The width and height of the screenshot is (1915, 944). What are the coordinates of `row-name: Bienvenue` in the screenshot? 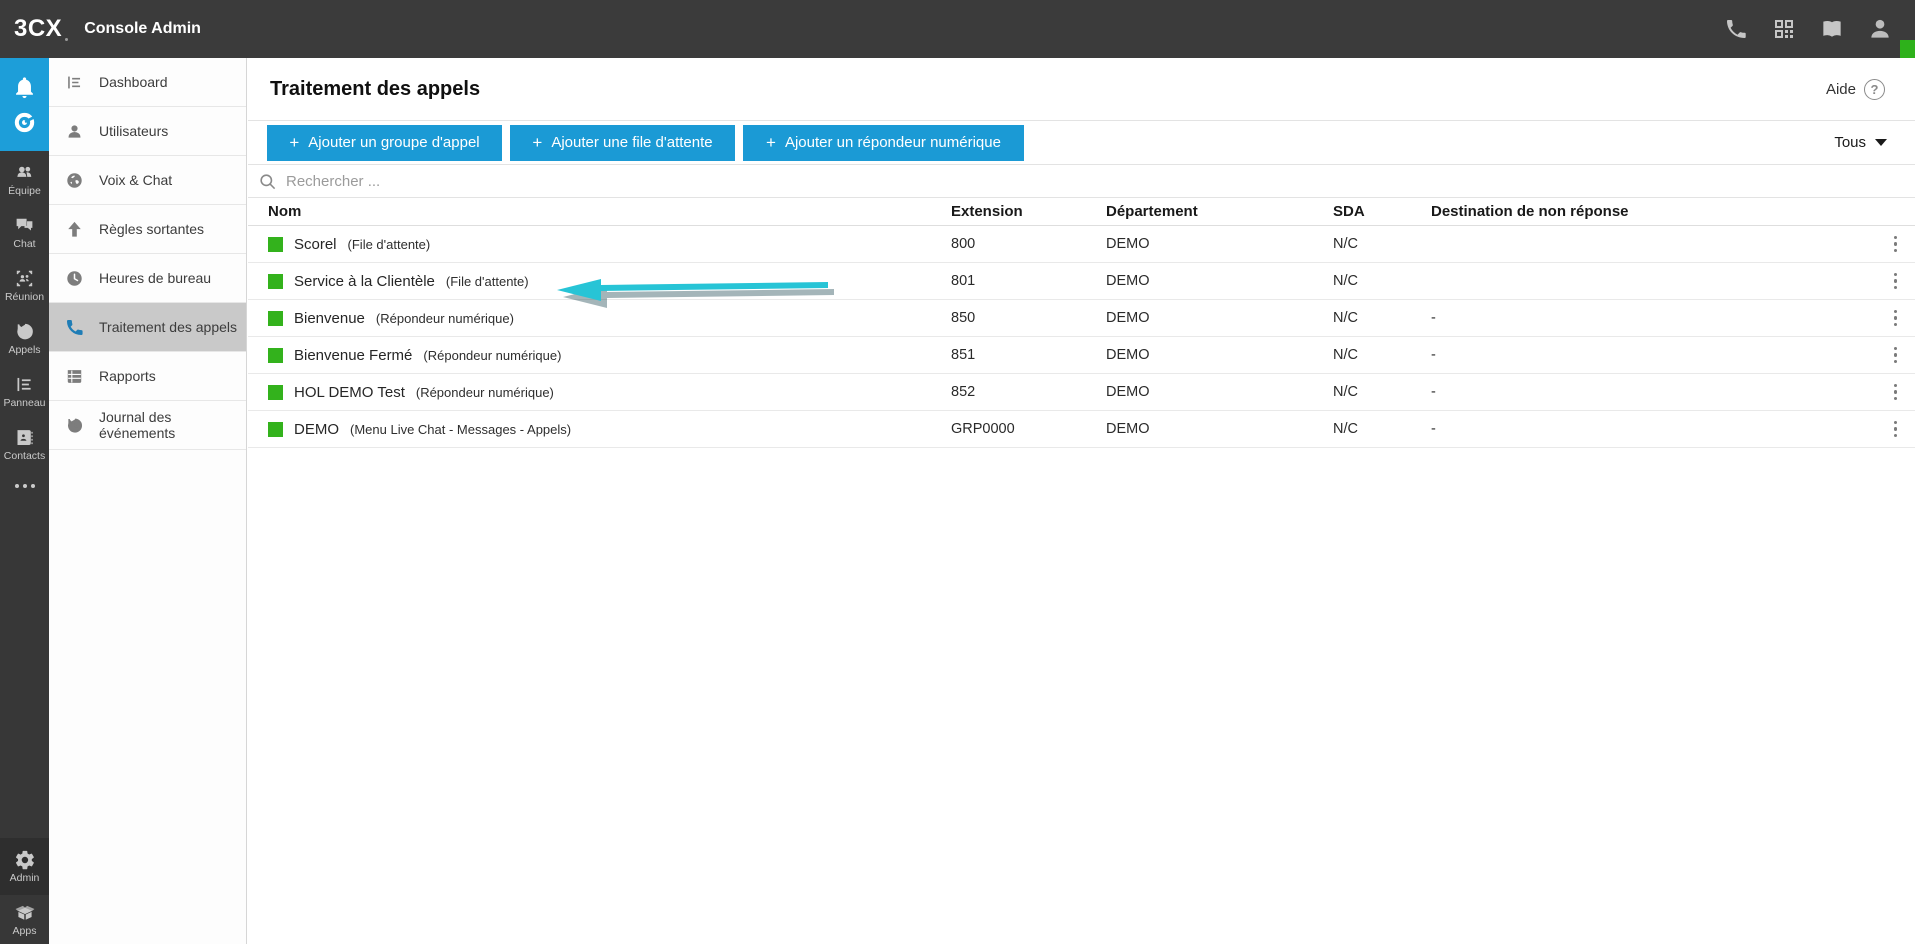 It's located at (329, 318).